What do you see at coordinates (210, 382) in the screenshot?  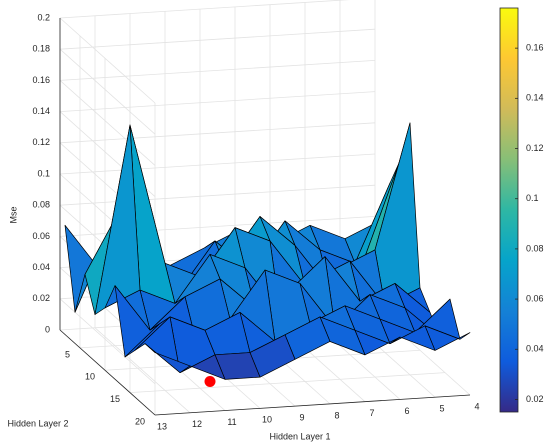 I see `minimum-marker` at bounding box center [210, 382].